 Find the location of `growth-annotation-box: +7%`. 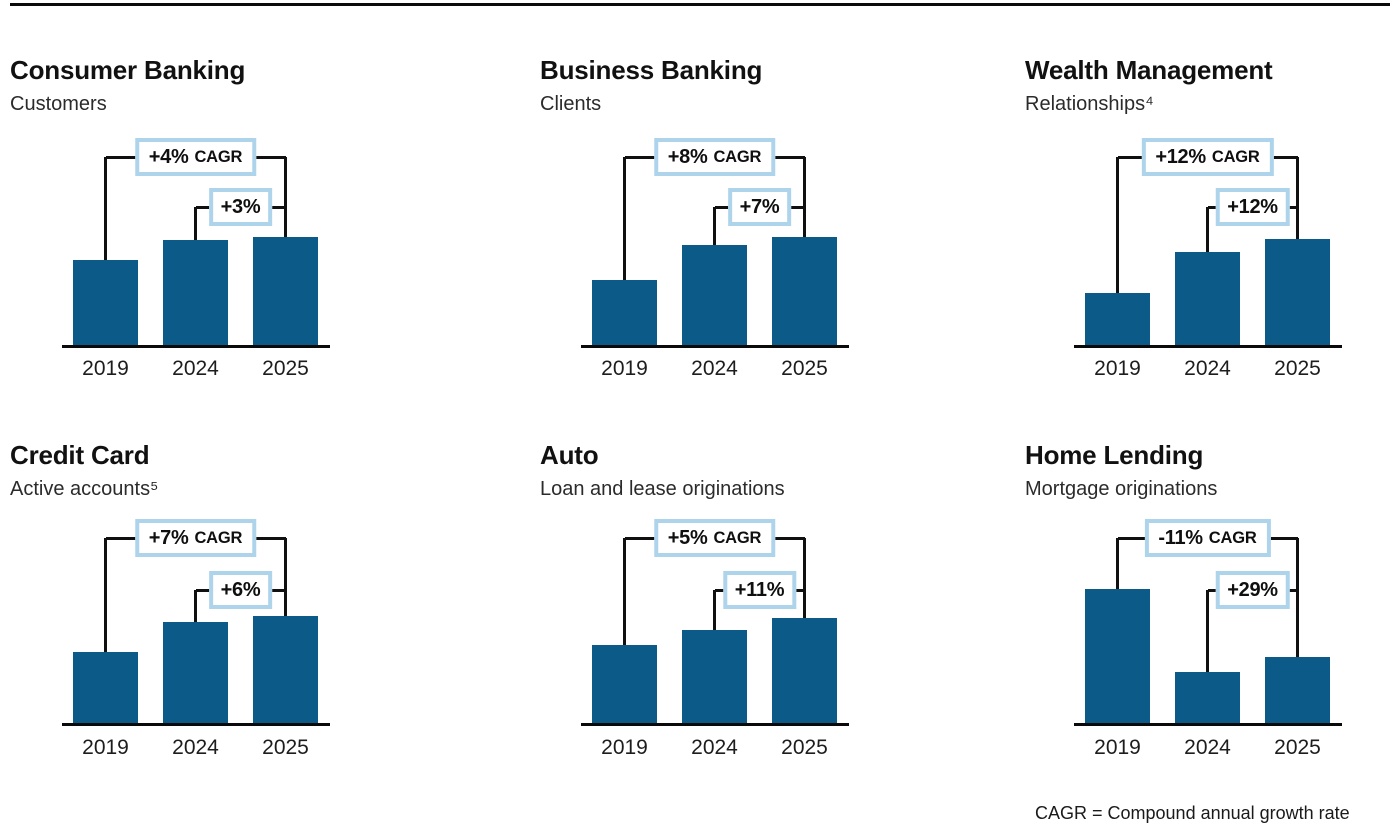

growth-annotation-box: +7% is located at coordinates (759, 207).